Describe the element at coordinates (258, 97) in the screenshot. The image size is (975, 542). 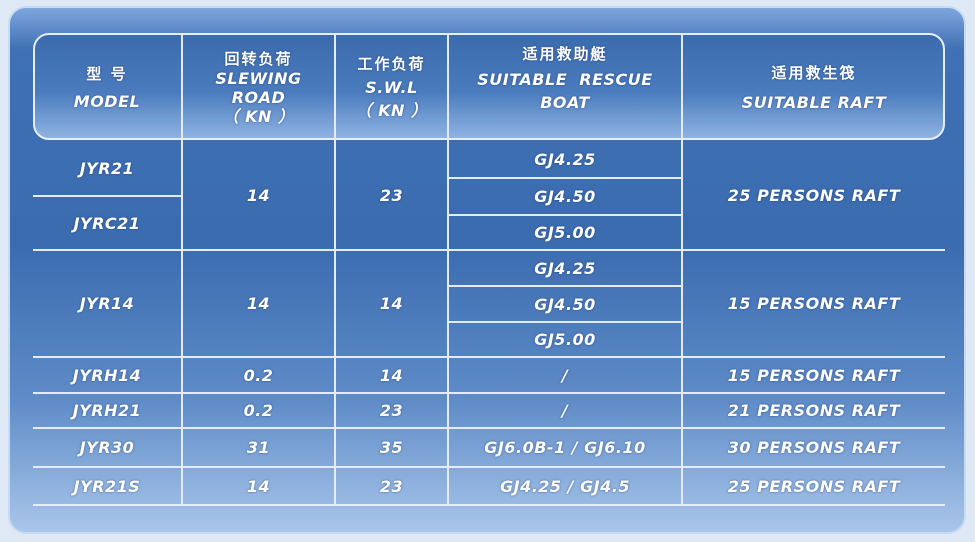
I see `header-slewing-en2: ROAD` at that location.